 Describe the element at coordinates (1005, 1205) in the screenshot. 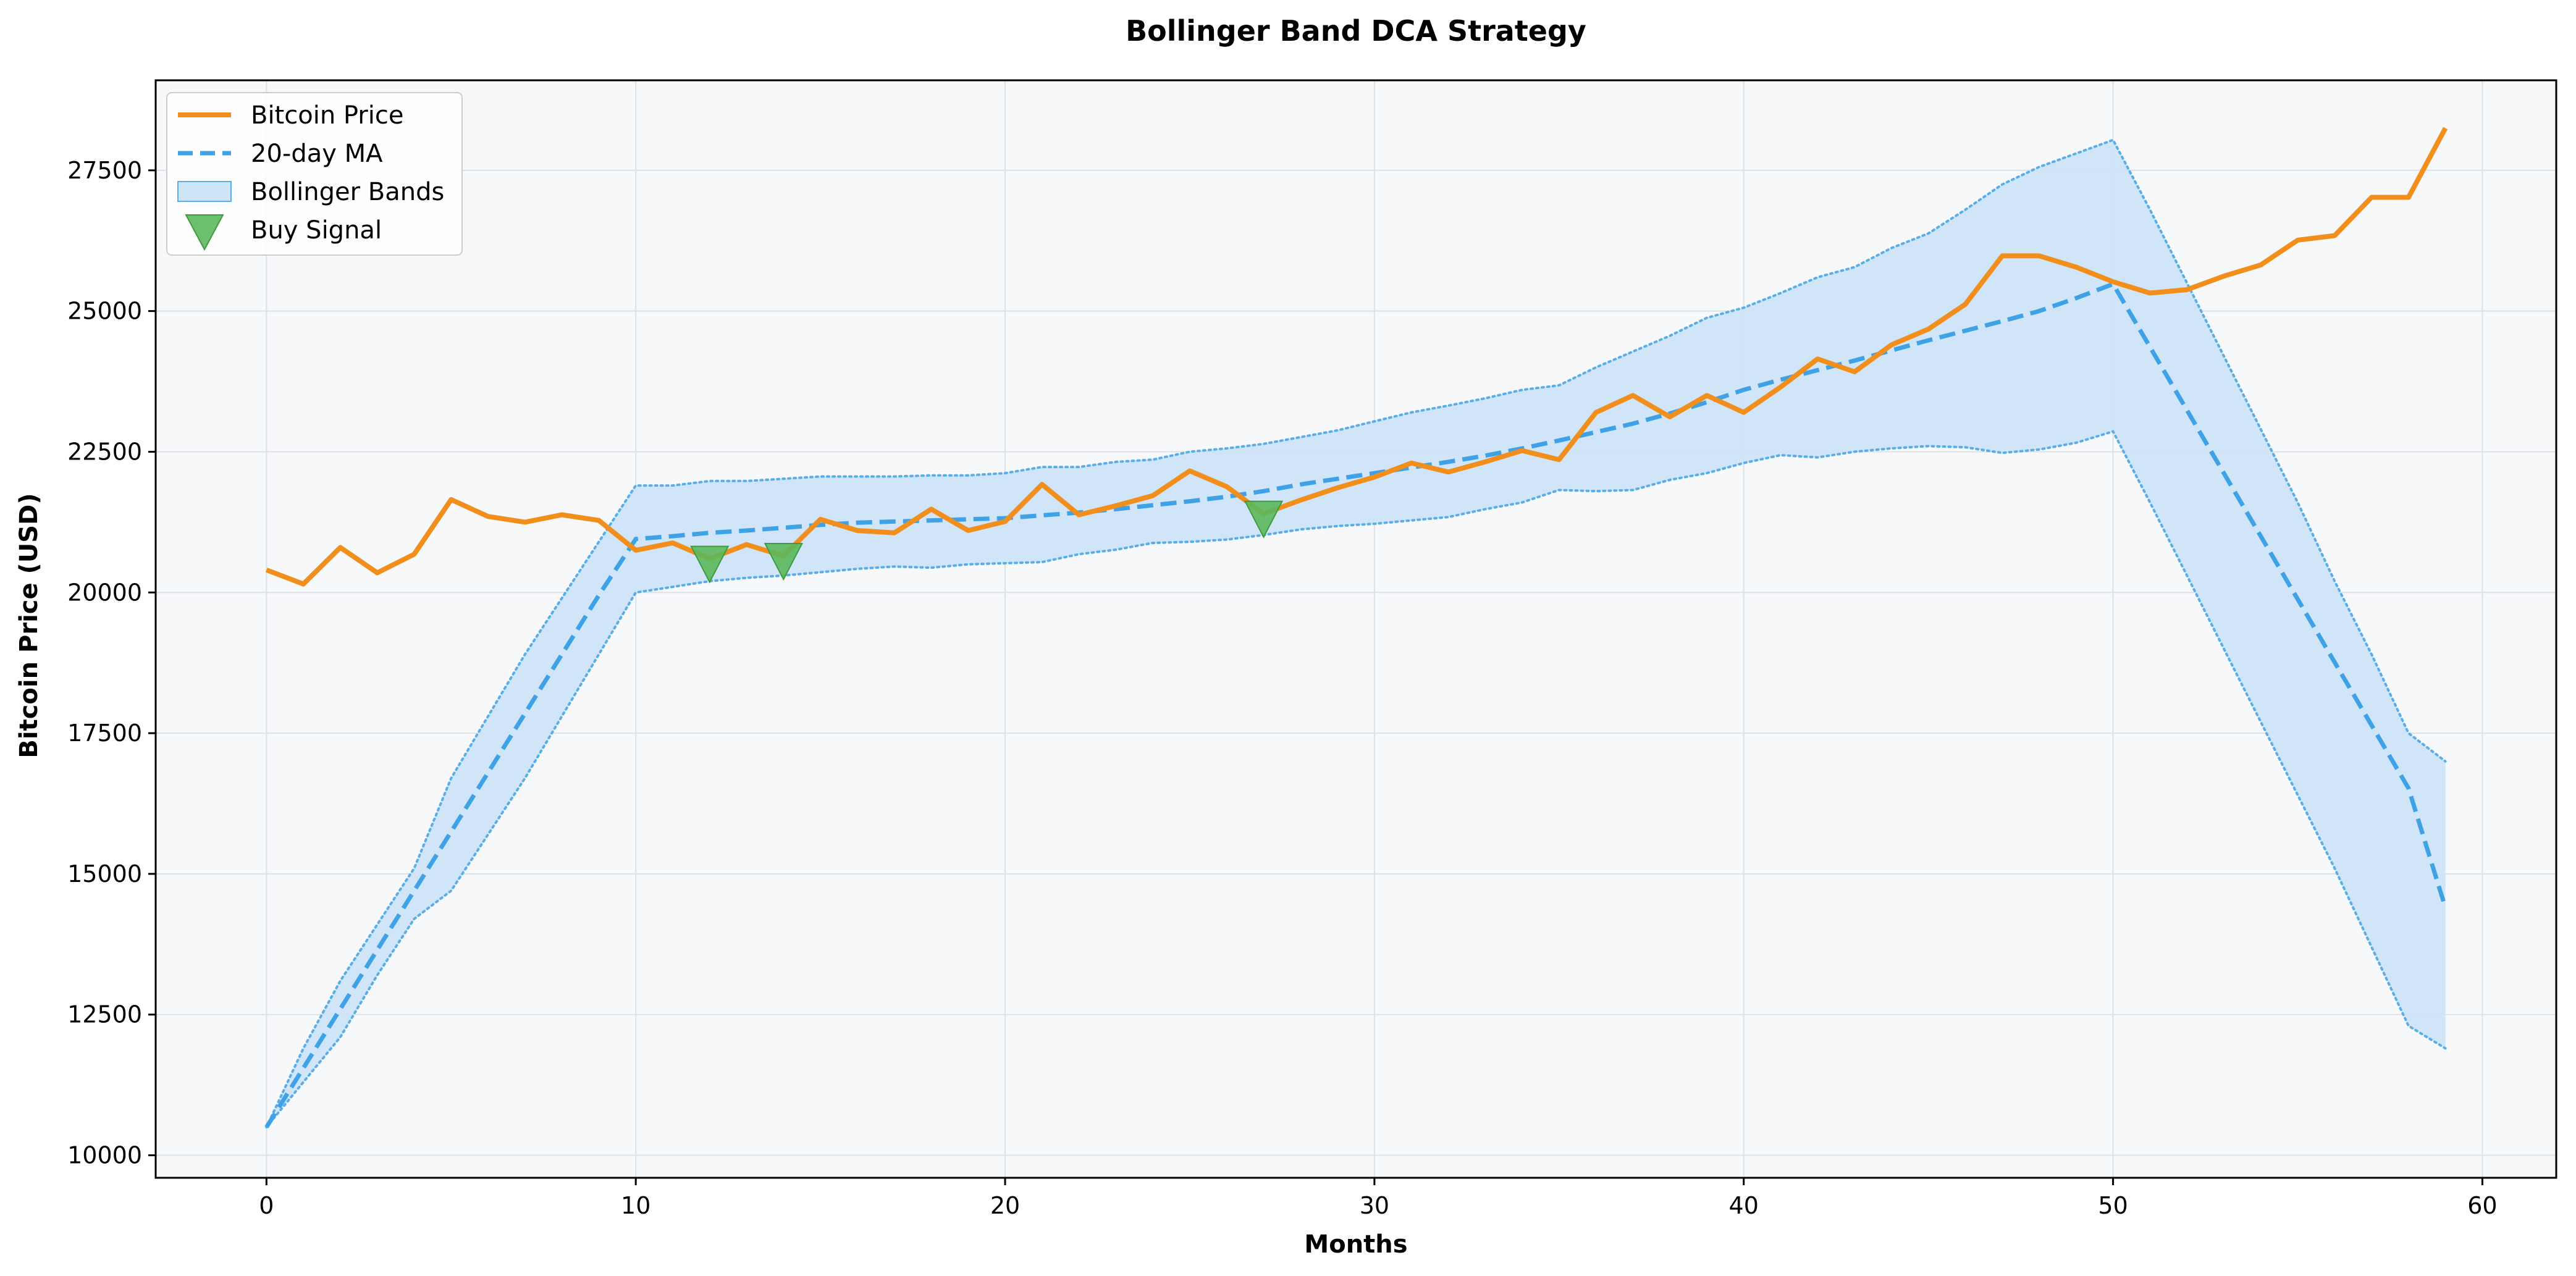

I see `x-tick-label: 20` at that location.